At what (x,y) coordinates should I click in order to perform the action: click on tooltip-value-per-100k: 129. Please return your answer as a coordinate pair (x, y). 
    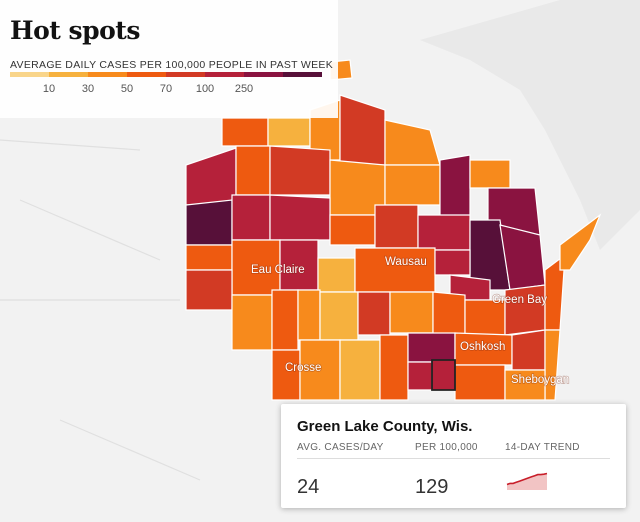
    Looking at the image, I should click on (432, 487).